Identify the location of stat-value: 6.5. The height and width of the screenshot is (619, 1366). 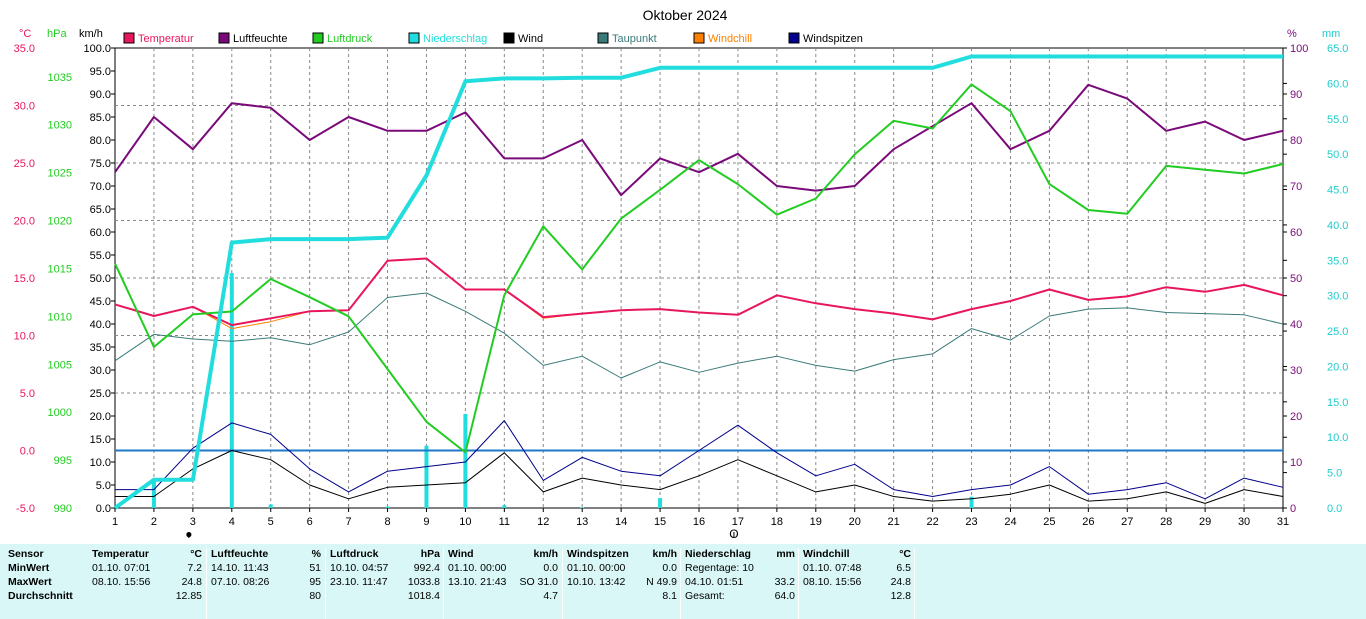
(903, 568).